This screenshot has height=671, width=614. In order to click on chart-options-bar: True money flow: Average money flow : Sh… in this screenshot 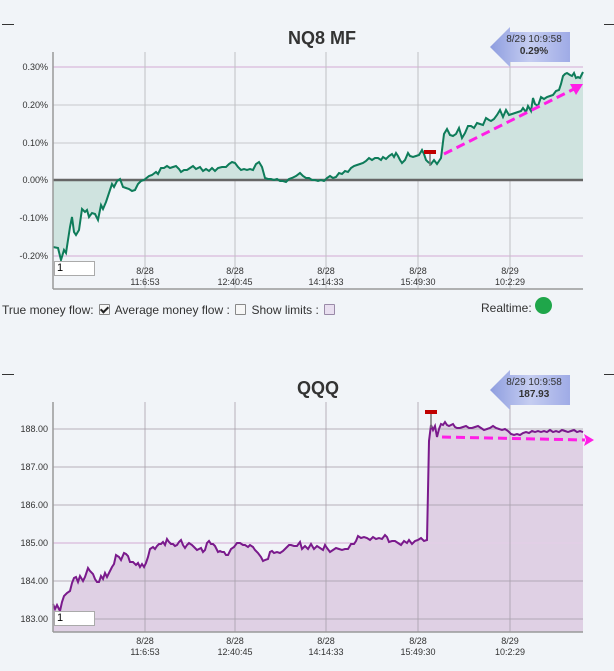, I will do `click(169, 310)`.